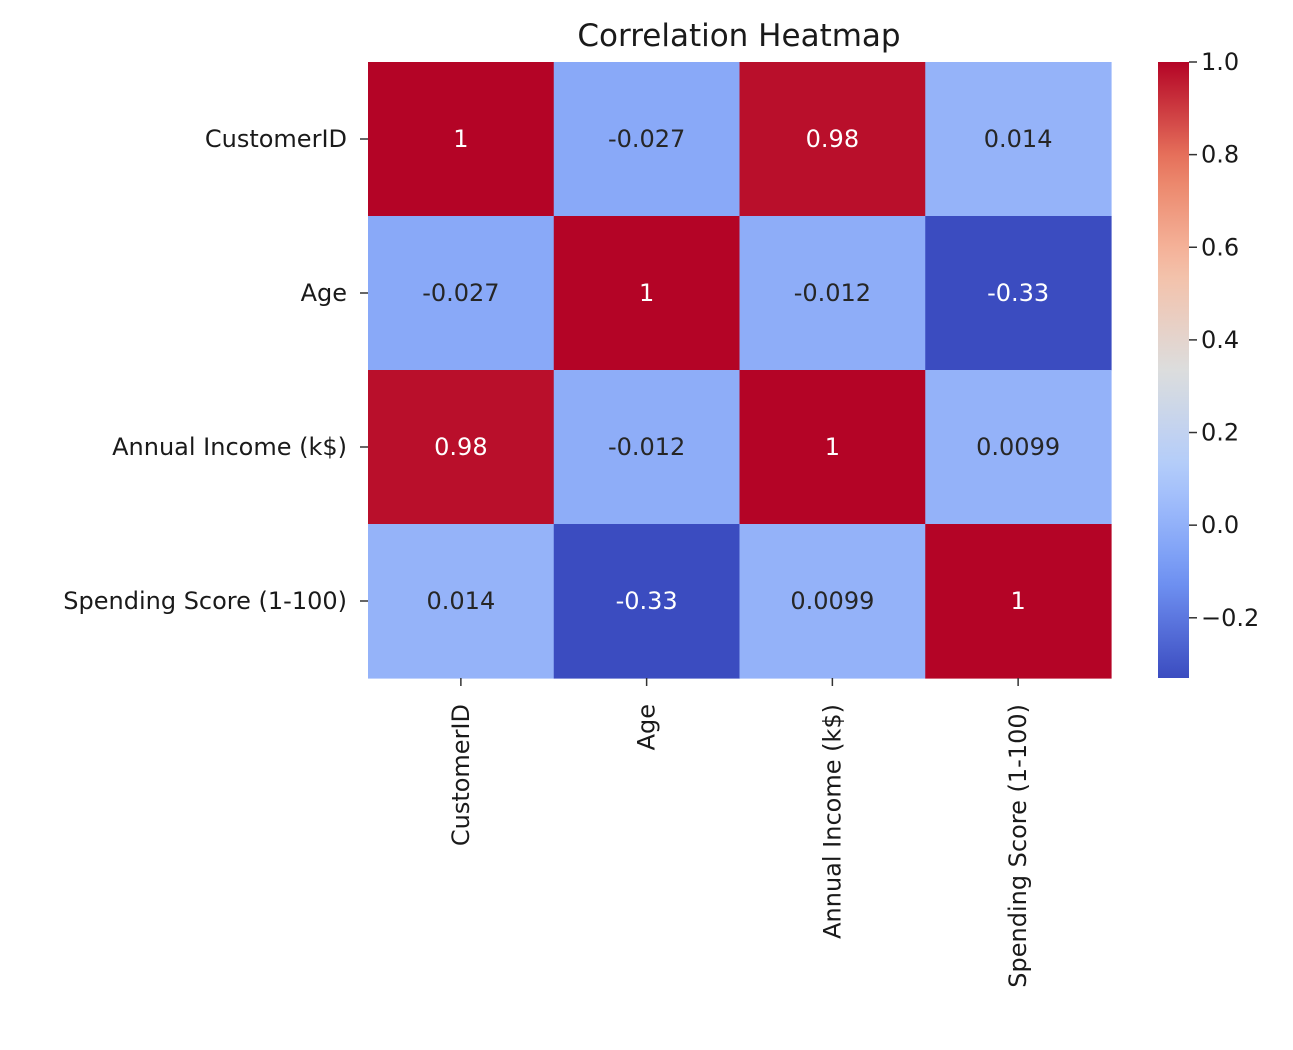 The height and width of the screenshot is (1050, 1293). I want to click on cell-annotation-r2-c1: -0.012, so click(646, 447).